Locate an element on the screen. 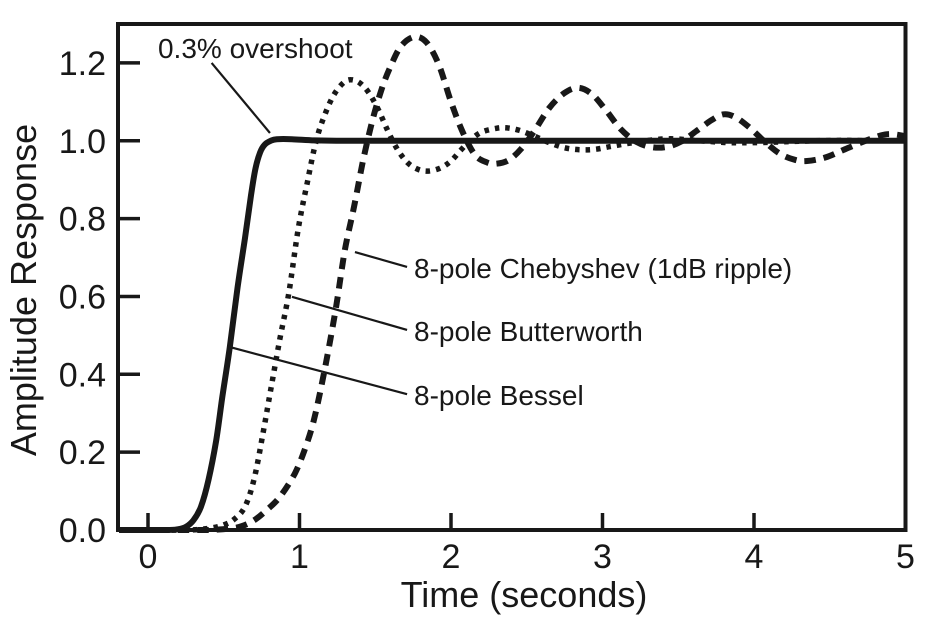  x-tick-label-5: 5 is located at coordinates (905, 557).